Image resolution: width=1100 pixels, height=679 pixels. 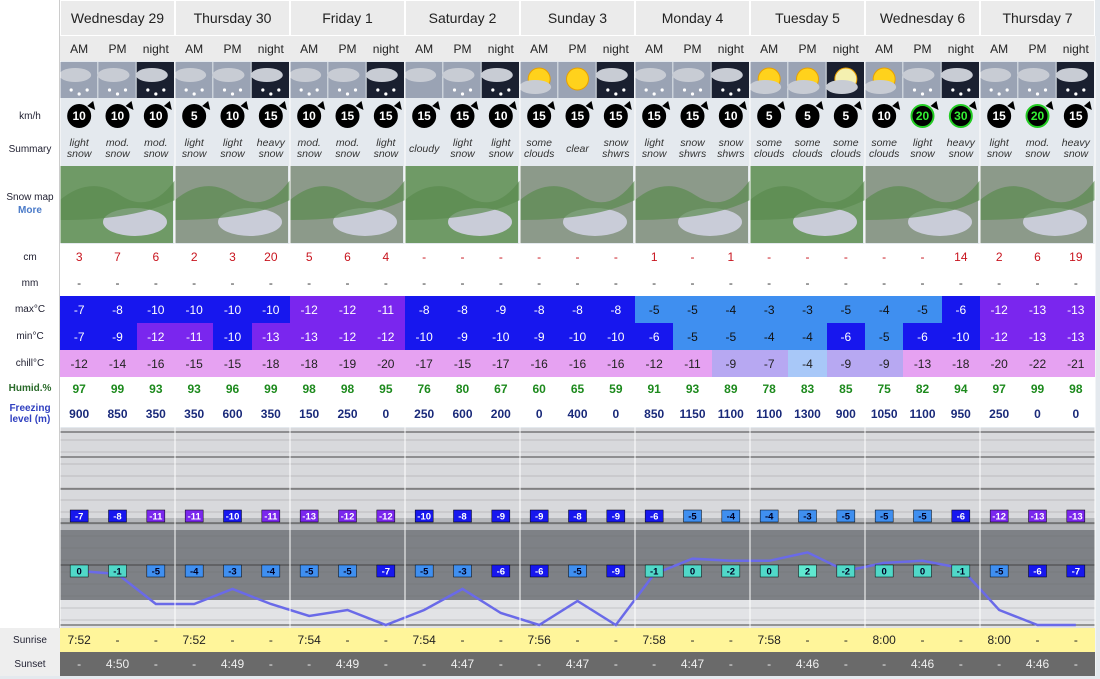 I want to click on row-label: Freezing level (m), so click(x=30, y=413).